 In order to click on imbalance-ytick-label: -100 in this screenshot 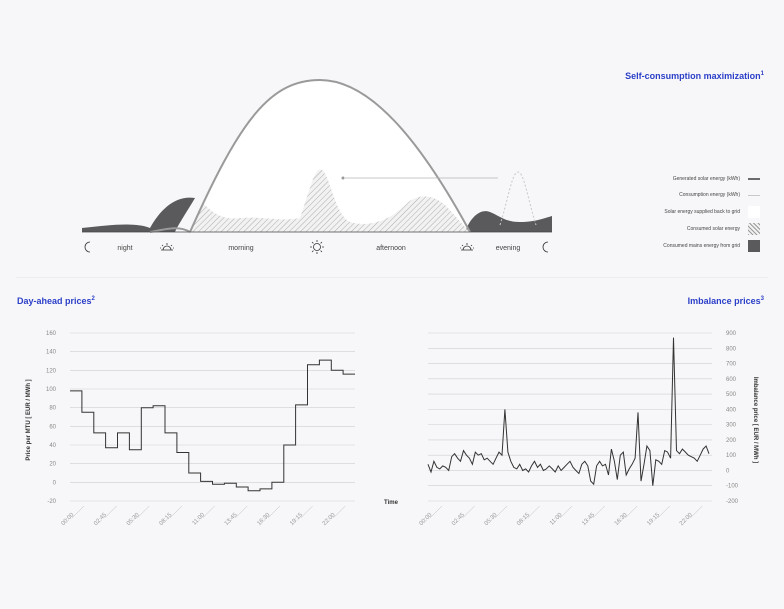, I will do `click(732, 487)`.